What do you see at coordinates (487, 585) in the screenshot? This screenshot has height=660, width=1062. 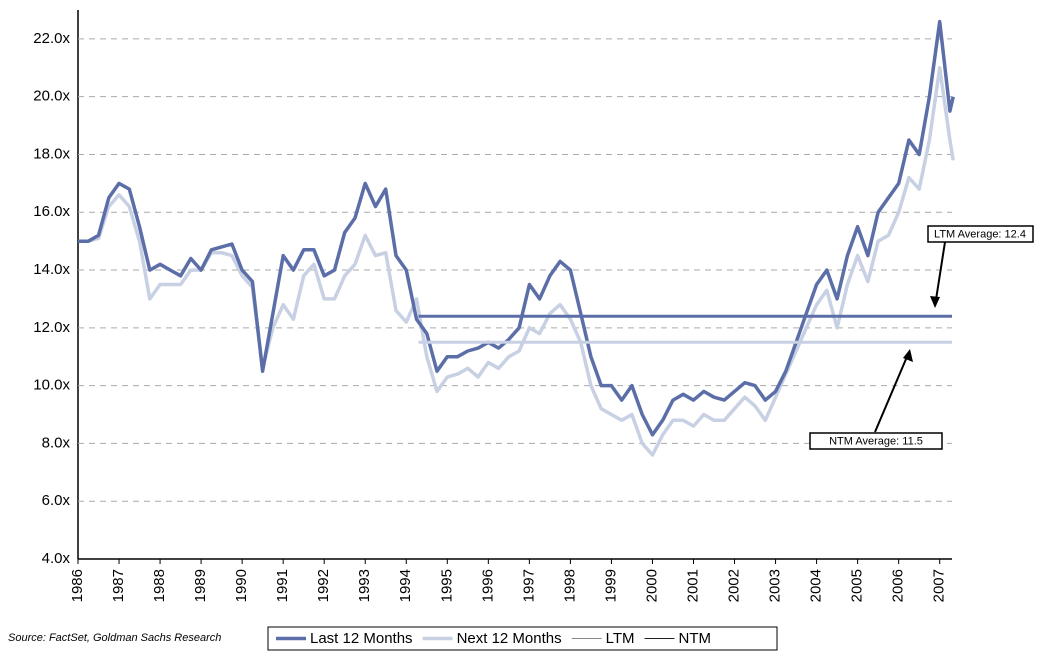 I see `x-tick-label: 1996` at bounding box center [487, 585].